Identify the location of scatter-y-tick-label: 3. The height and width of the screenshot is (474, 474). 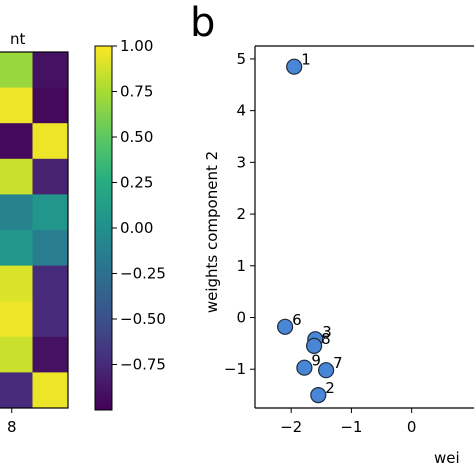
(241, 162).